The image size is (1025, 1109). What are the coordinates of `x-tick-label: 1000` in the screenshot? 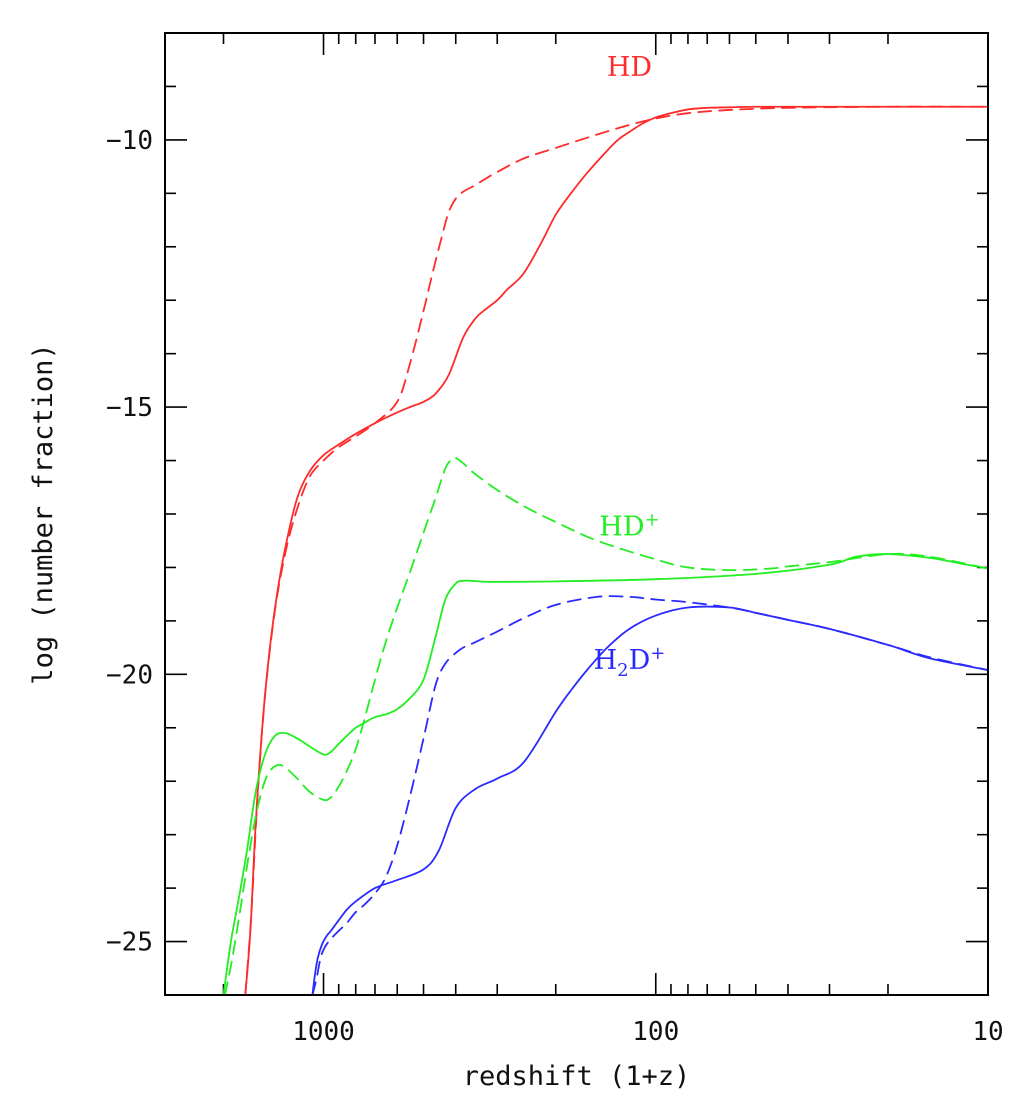 It's located at (323, 1032).